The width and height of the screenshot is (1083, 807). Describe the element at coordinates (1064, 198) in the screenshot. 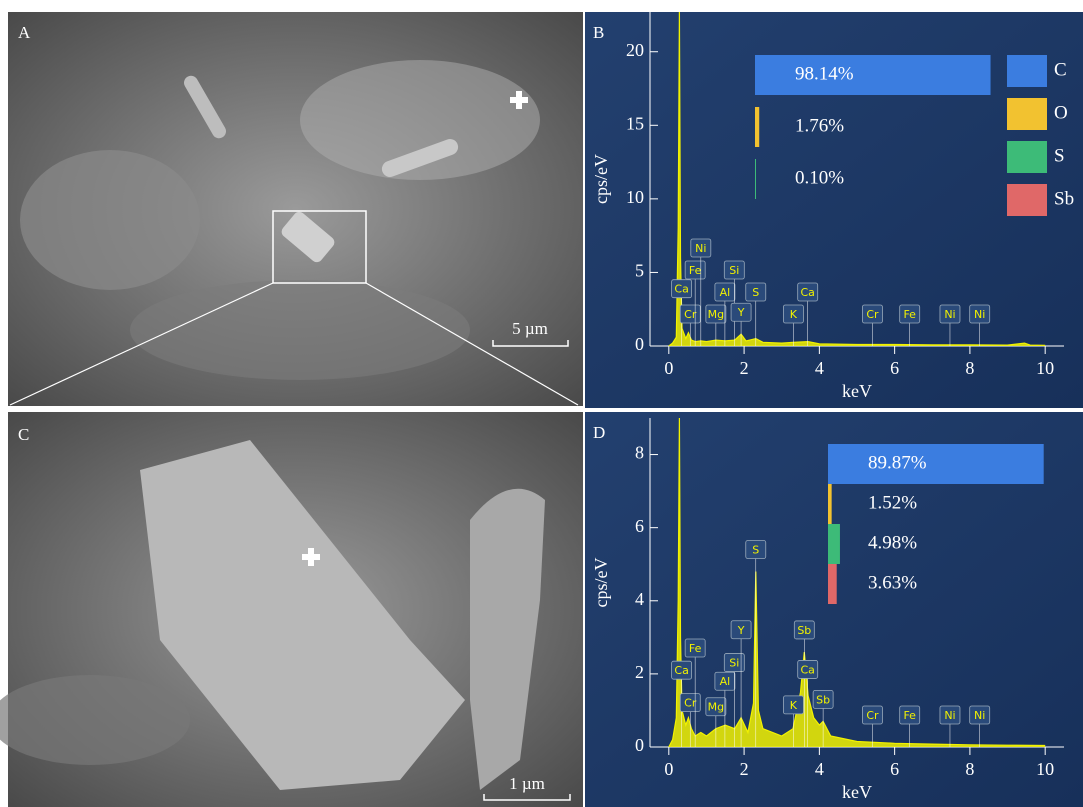

I see `legend-label: Sb` at that location.